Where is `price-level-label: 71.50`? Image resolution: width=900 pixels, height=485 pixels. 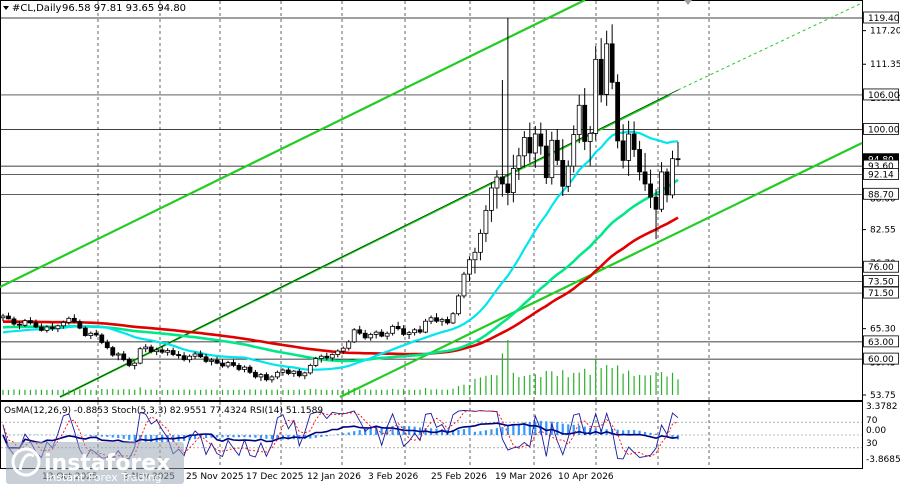 price-level-label: 71.50 is located at coordinates (881, 292).